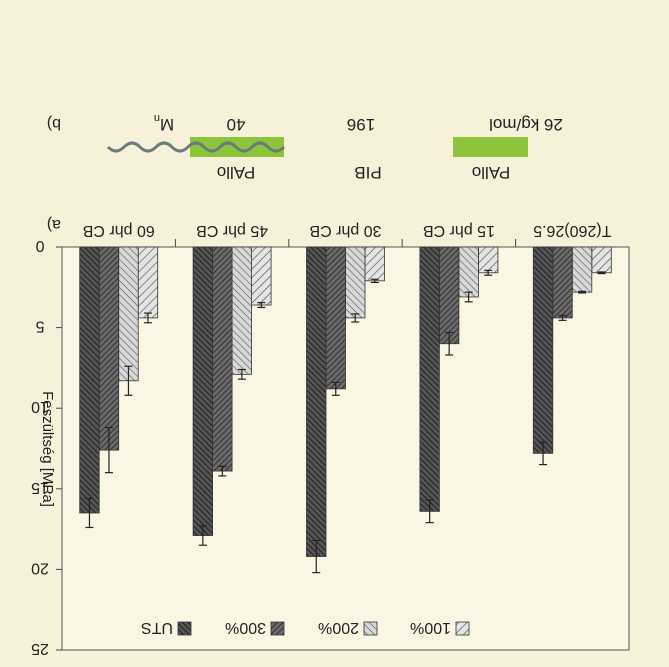  Describe the element at coordinates (236, 124) in the screenshot. I see `mass-left-value: 40` at that location.